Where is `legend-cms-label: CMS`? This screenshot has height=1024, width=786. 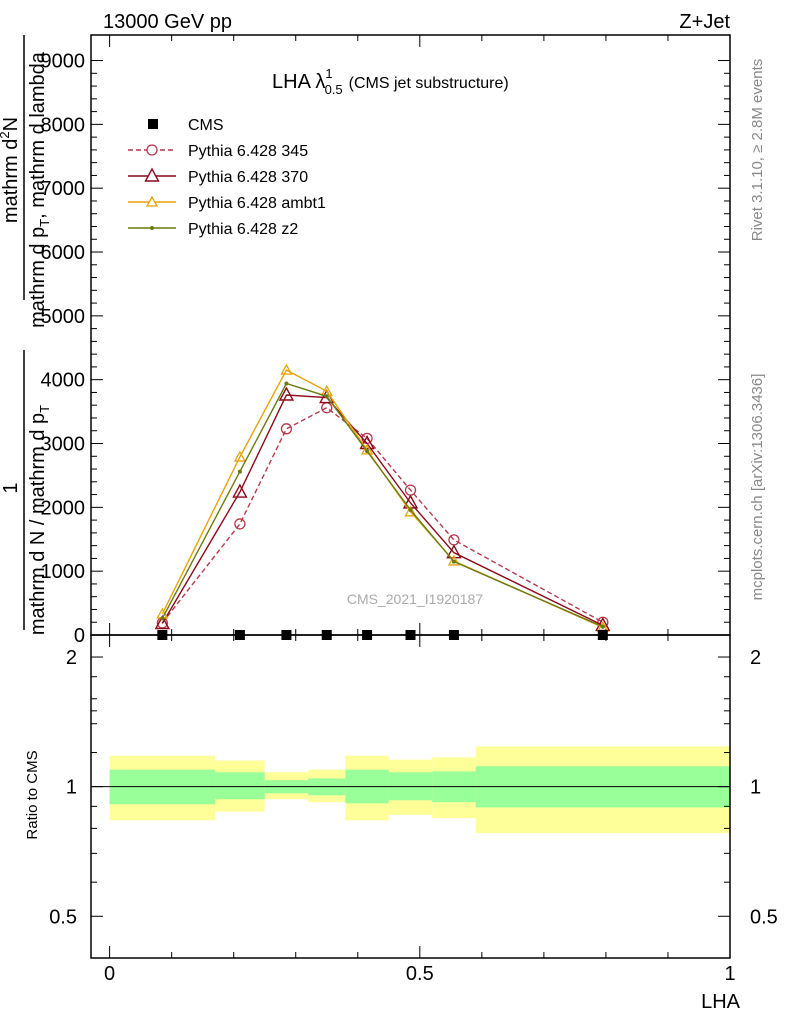
legend-cms-label: CMS is located at coordinates (206, 125).